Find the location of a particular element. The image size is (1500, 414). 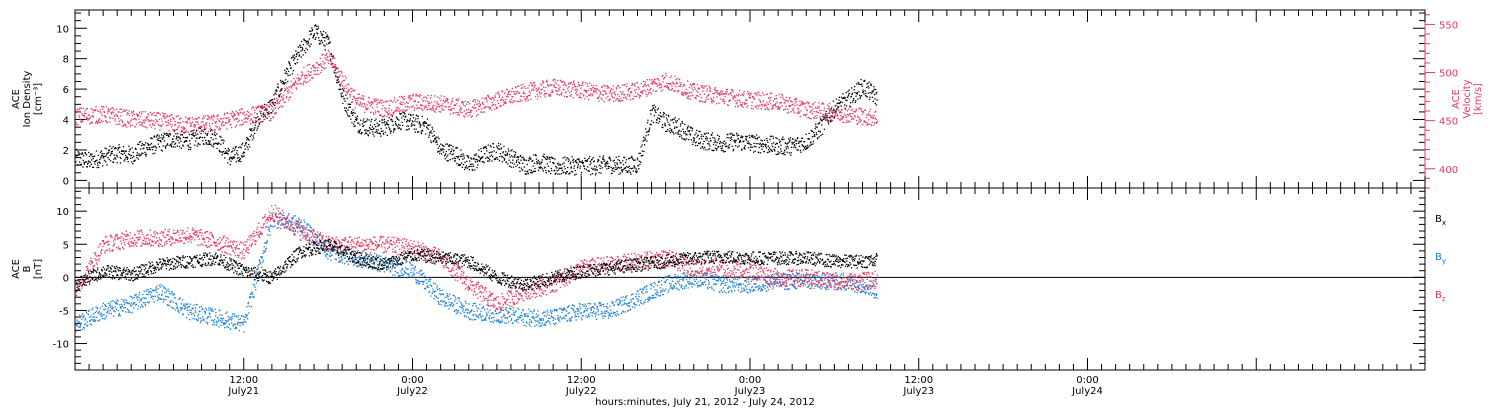

top-right-tick-label: 550 is located at coordinates (1448, 25).